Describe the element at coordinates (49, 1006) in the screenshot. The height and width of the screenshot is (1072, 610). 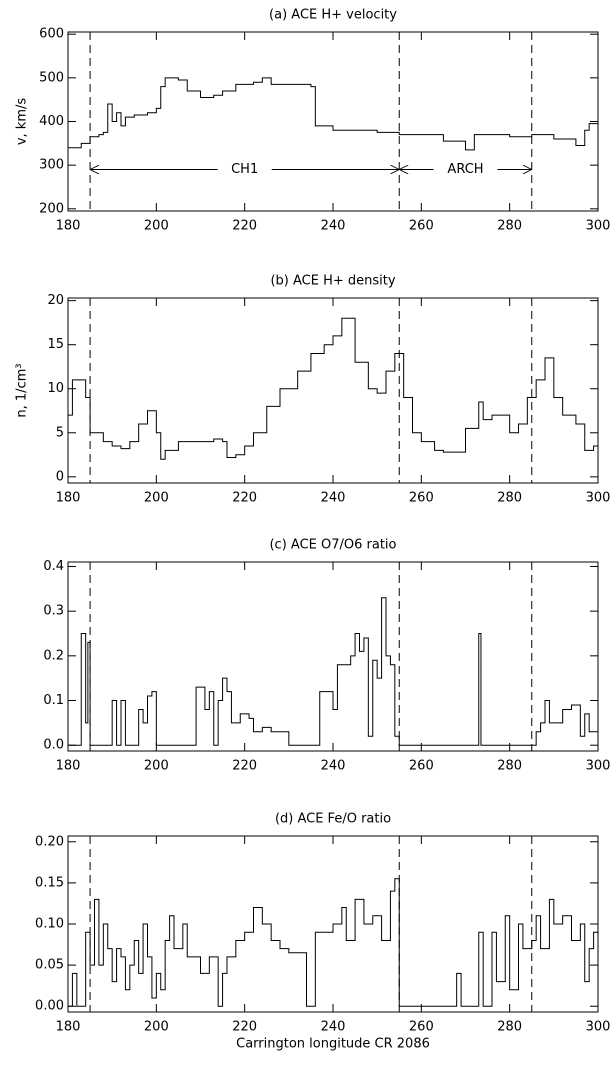
I see `y-tick-label: 0.00` at that location.